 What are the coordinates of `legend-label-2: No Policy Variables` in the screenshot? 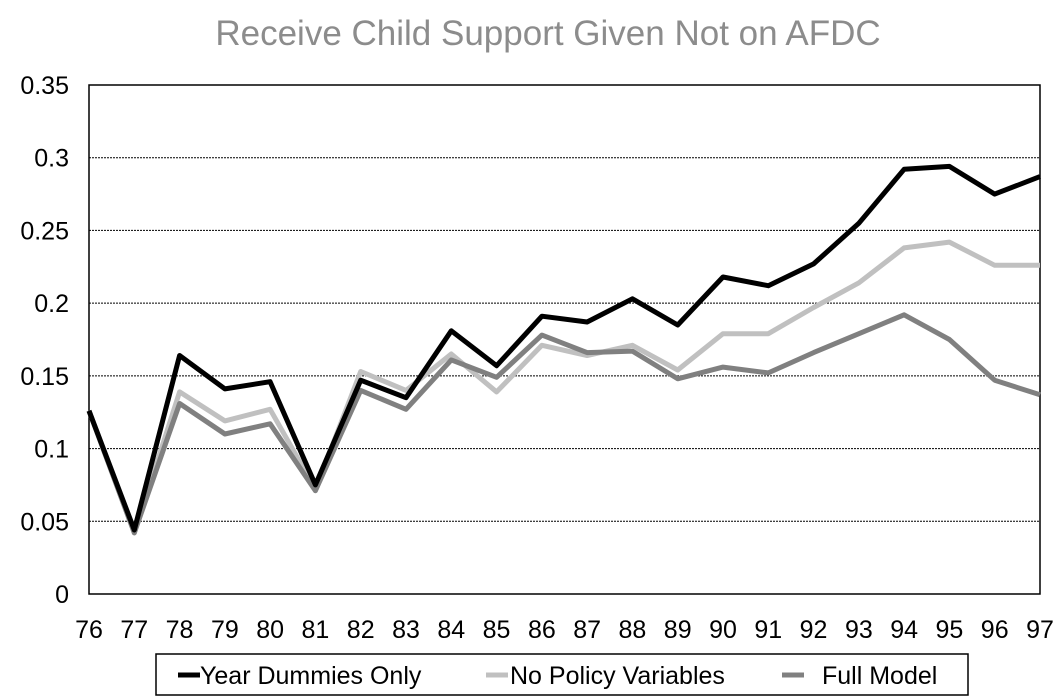 It's located at (617, 676).